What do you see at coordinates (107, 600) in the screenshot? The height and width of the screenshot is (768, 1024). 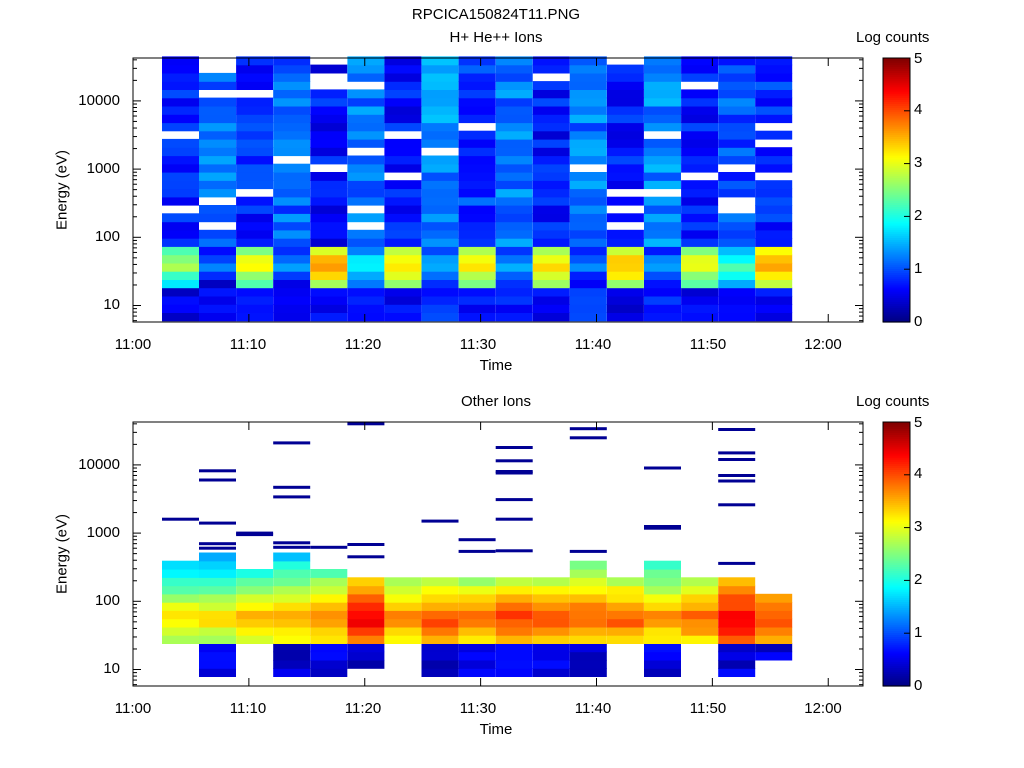 I see `y-tick-label: 100` at bounding box center [107, 600].